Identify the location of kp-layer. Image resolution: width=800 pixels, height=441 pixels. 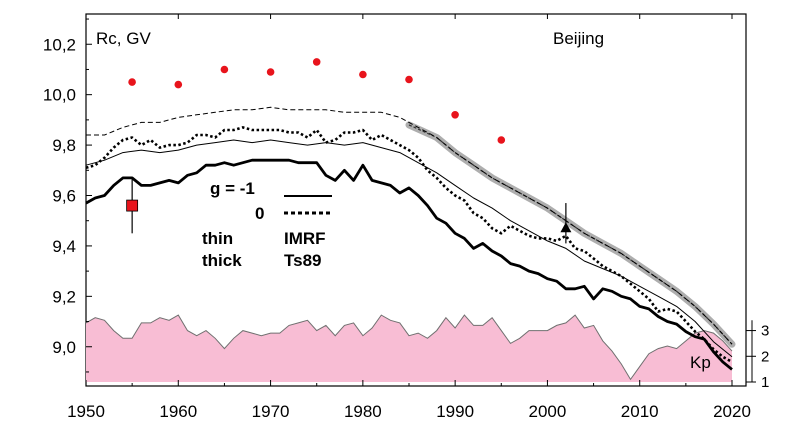
(409, 348).